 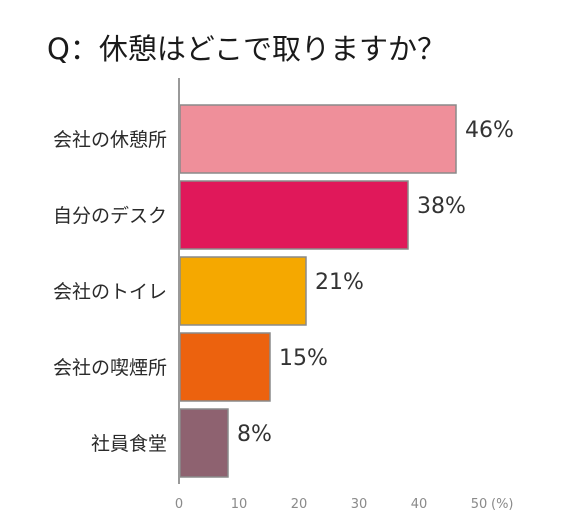 What do you see at coordinates (239, 504) in the screenshot?
I see `x-tick-label-10: 10` at bounding box center [239, 504].